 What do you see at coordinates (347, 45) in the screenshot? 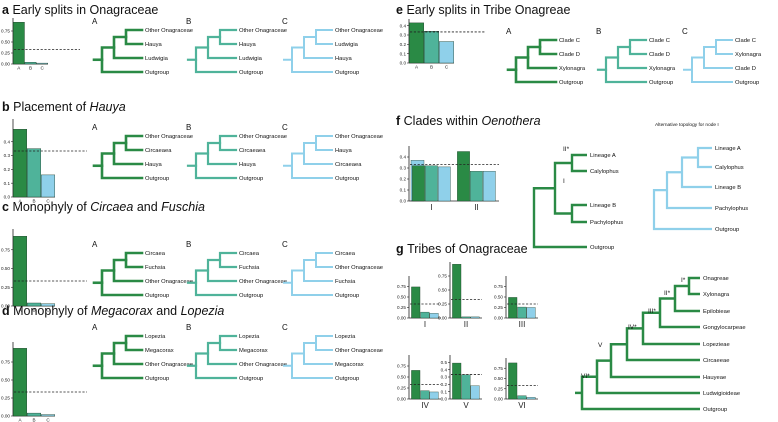
I see `taxon-label: Ludwigia` at bounding box center [347, 45].